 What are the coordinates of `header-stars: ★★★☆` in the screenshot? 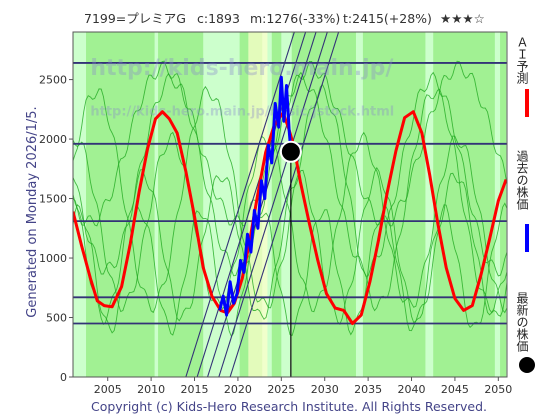 It's located at (462, 18).